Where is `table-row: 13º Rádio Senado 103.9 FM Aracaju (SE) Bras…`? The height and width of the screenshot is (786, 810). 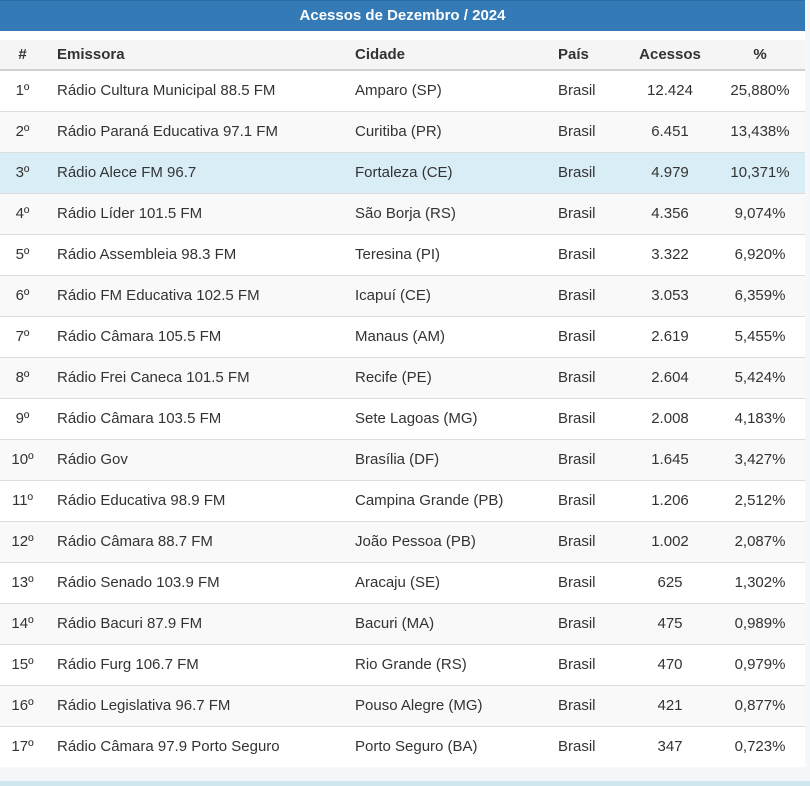
table-row: 13º Rádio Senado 103.9 FM Aracaju (SE) Bras… is located at coordinates (402, 582).